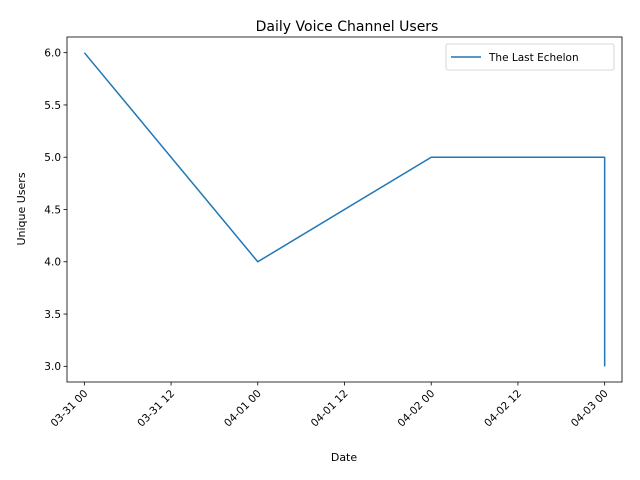  What do you see at coordinates (344, 457) in the screenshot?
I see `x-axis-label: Date` at bounding box center [344, 457].